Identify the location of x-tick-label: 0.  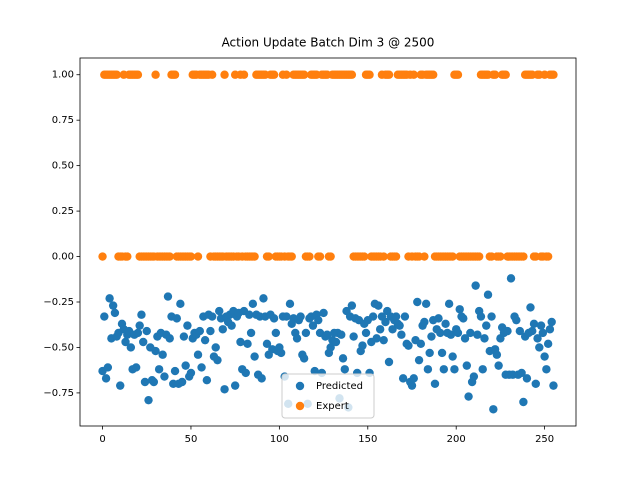
(102, 439).